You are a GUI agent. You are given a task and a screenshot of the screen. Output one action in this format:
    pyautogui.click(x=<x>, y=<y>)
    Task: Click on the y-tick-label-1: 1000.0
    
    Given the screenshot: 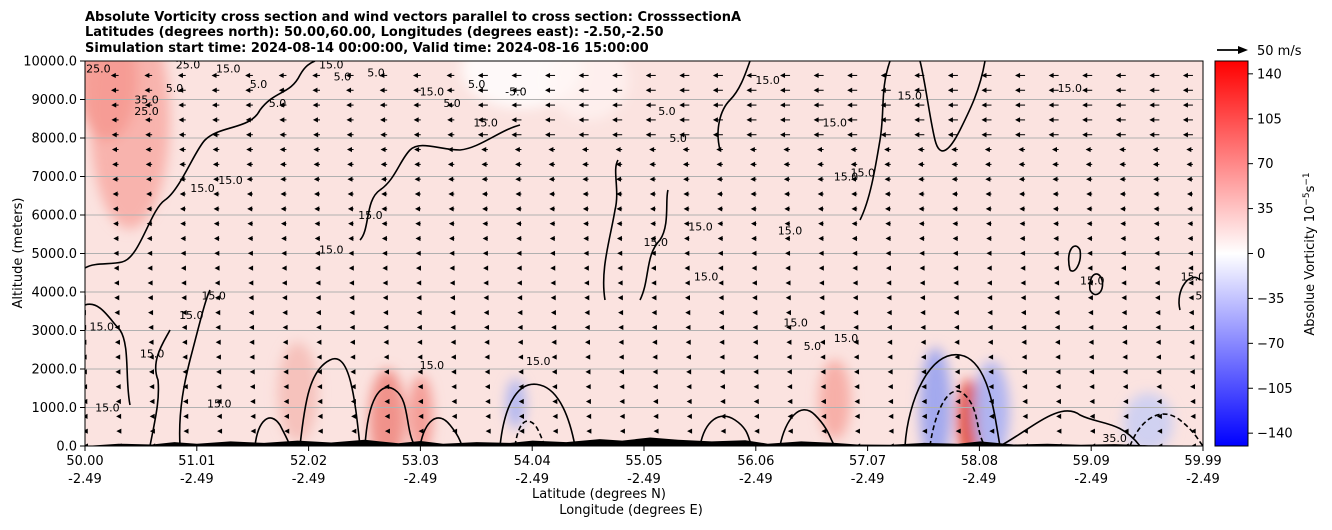 What is the action you would take?
    pyautogui.click(x=55, y=408)
    